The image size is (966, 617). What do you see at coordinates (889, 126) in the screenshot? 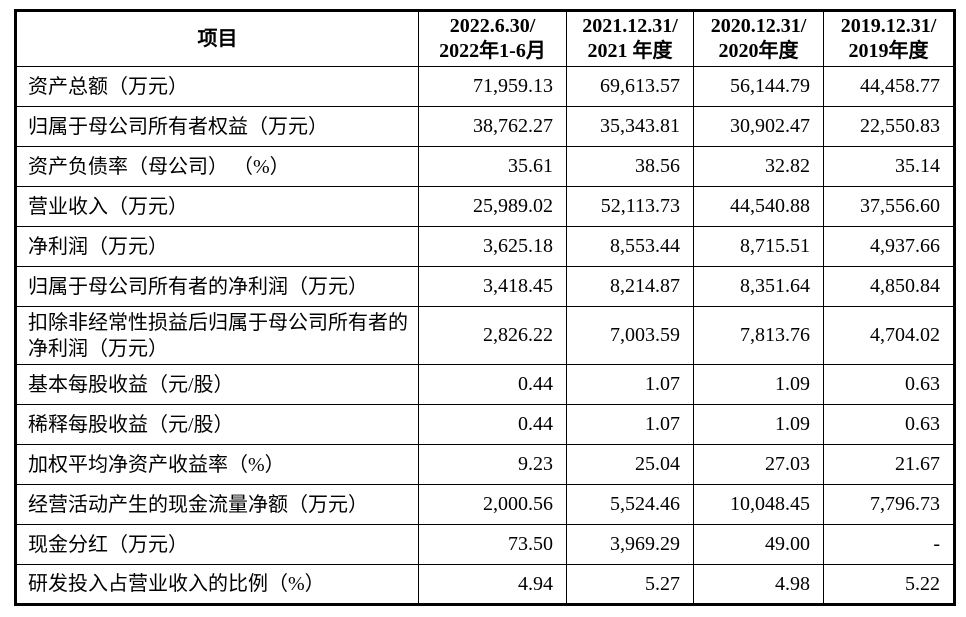
I see `value-cell: 22,550.83` at bounding box center [889, 126].